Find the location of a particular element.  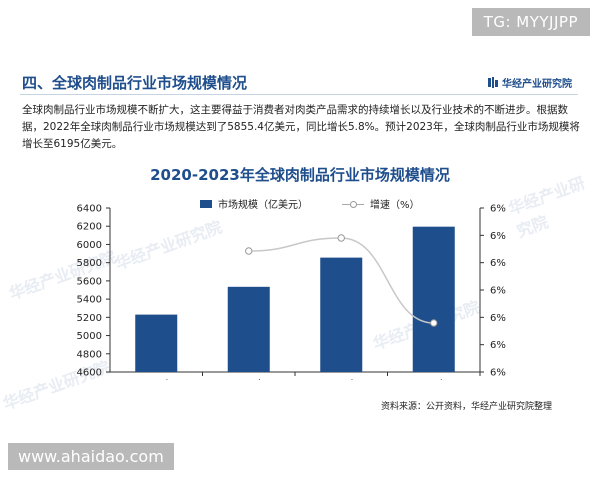

y-left-tick-label: 5600 is located at coordinates (89, 281).